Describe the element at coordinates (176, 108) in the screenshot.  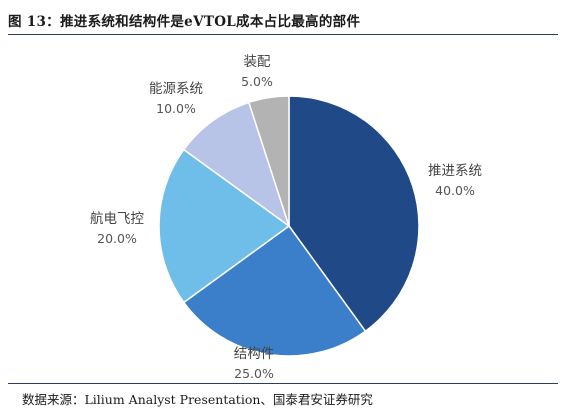
I see `slice-value-4: 10.0%` at that location.